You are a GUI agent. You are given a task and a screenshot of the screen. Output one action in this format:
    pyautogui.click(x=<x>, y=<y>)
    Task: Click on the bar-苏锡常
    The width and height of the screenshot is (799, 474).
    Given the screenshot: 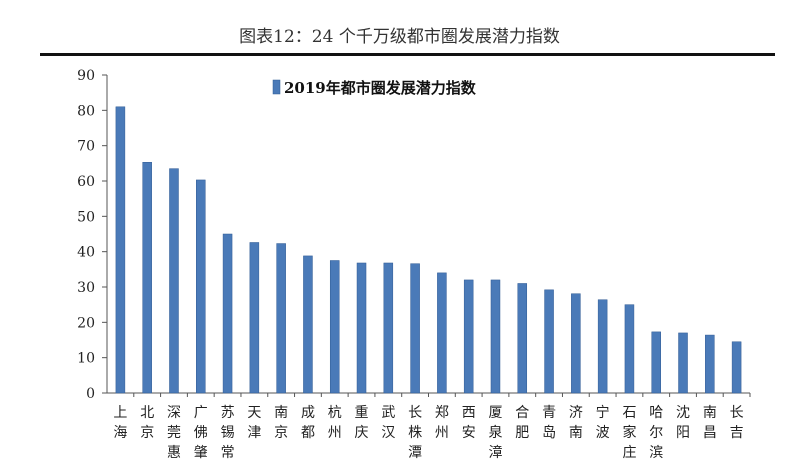 What is the action you would take?
    pyautogui.click(x=227, y=313)
    